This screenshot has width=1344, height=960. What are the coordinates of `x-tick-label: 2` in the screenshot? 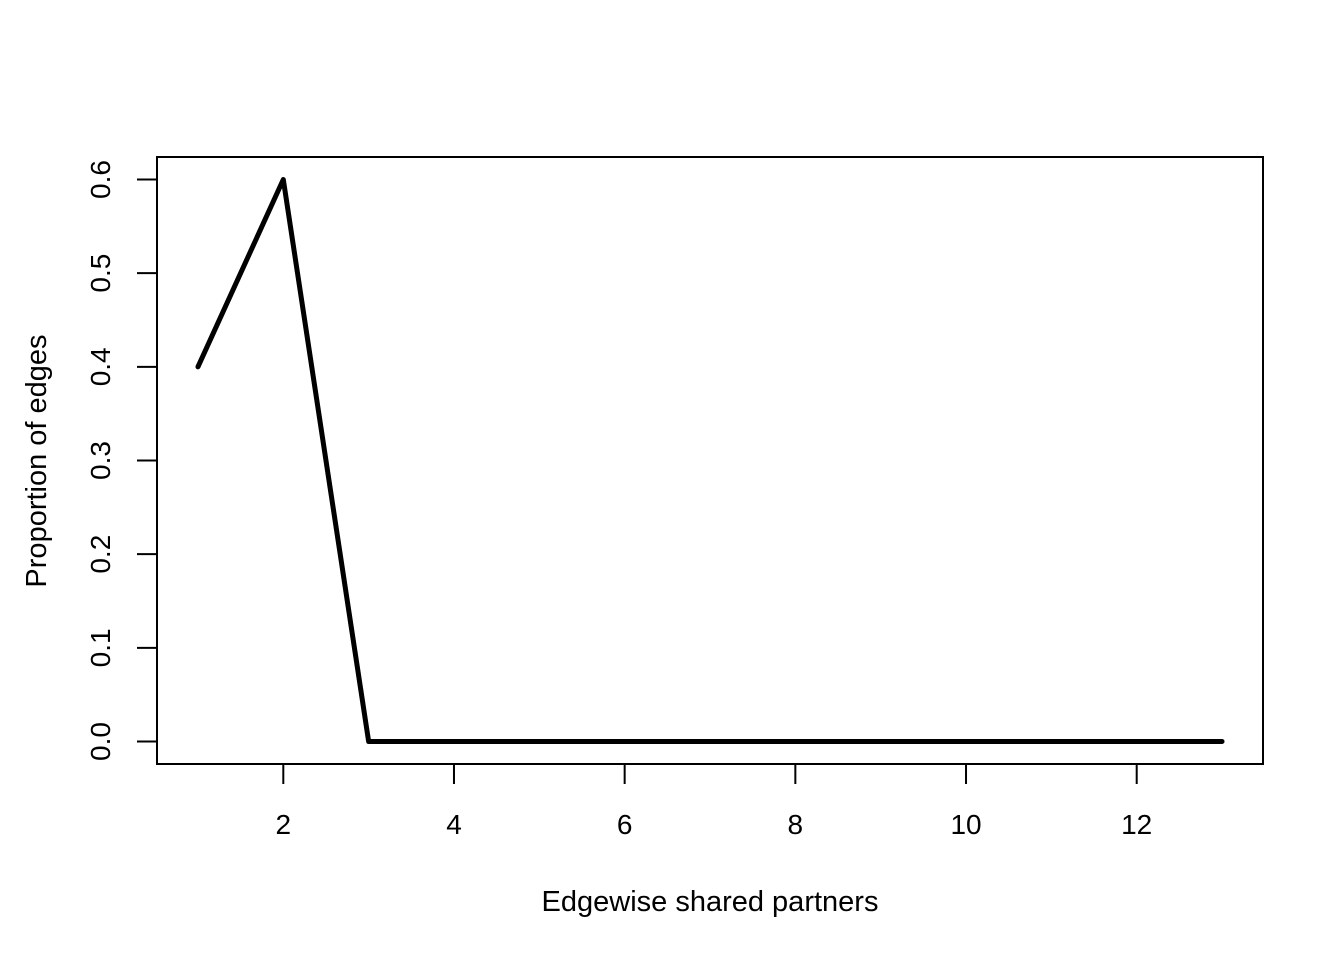 It's located at (284, 824).